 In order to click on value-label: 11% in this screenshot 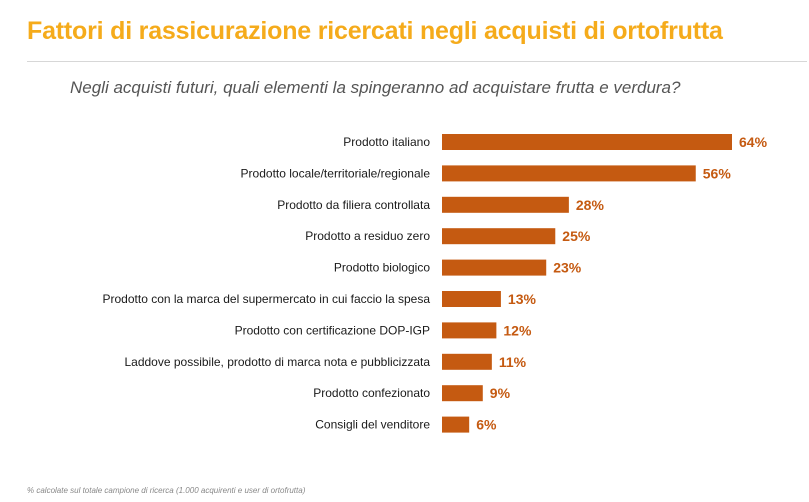, I will do `click(513, 362)`.